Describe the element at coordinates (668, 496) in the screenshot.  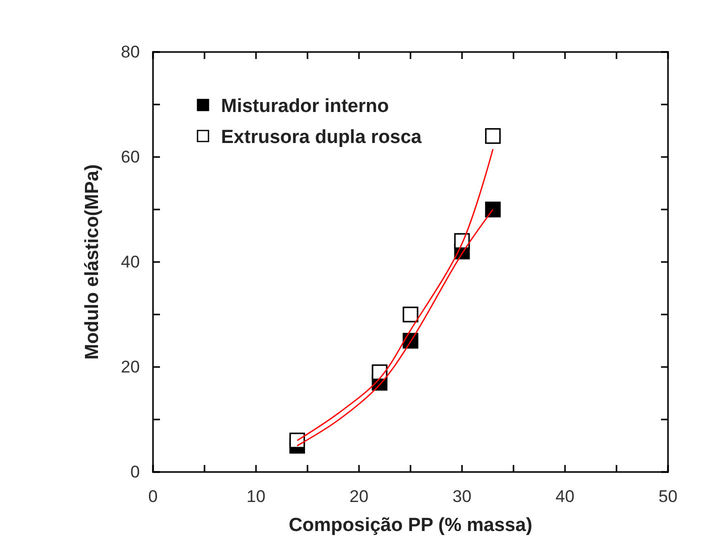
I see `x-tick-label: 50` at that location.